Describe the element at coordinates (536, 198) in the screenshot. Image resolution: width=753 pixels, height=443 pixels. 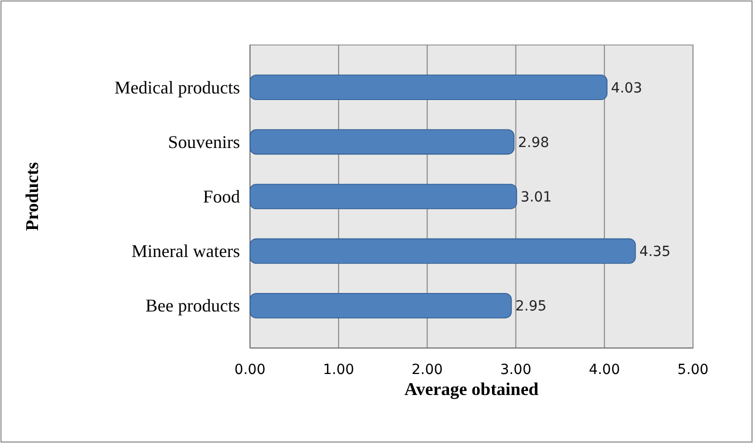
I see `data-label: 3.01` at that location.